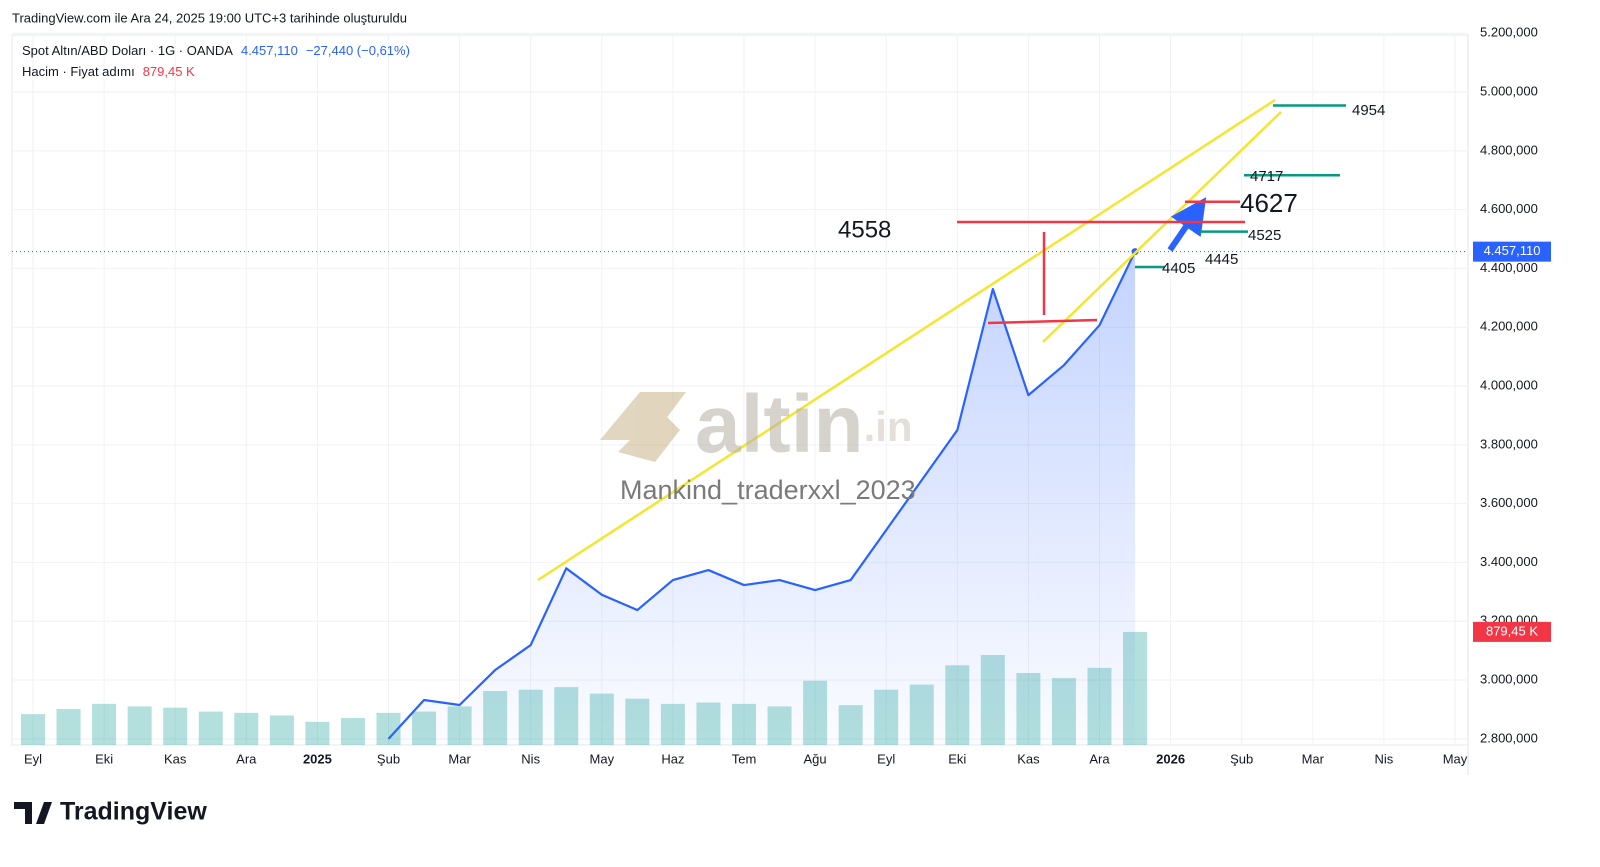 This screenshot has height=867, width=1600. I want to click on legend-price: 4.457,110, so click(269, 50).